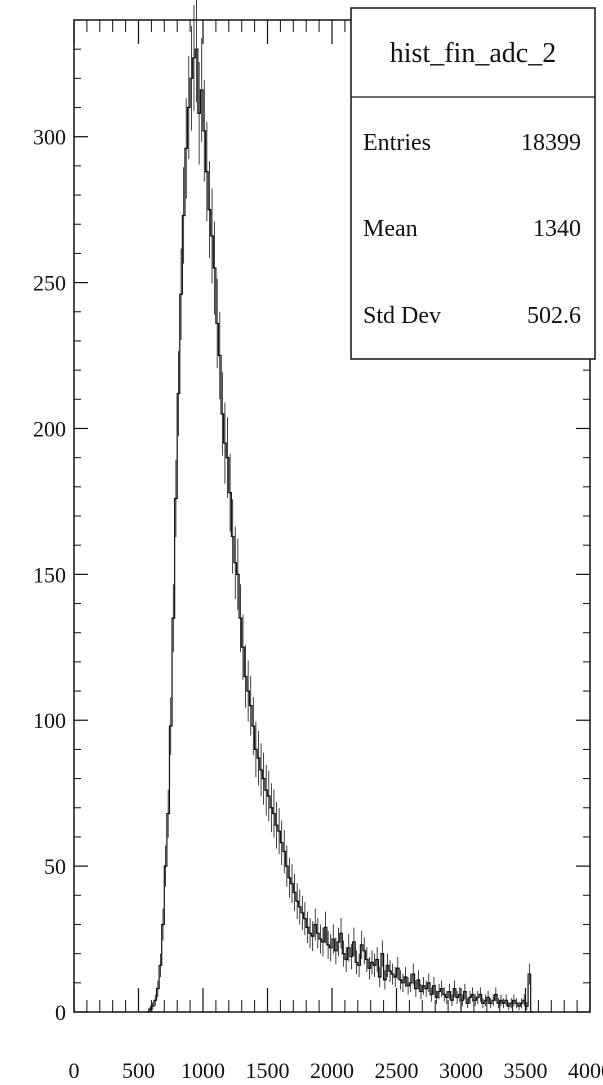 This screenshot has width=603, height=1085. What do you see at coordinates (397, 1070) in the screenshot?
I see `x-tick-label: 2500` at bounding box center [397, 1070].